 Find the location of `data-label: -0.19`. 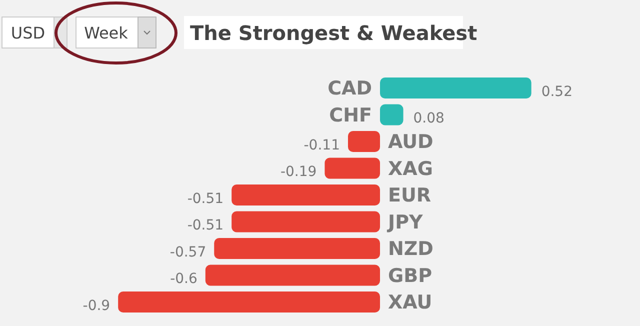

data-label: -0.19 is located at coordinates (298, 172).